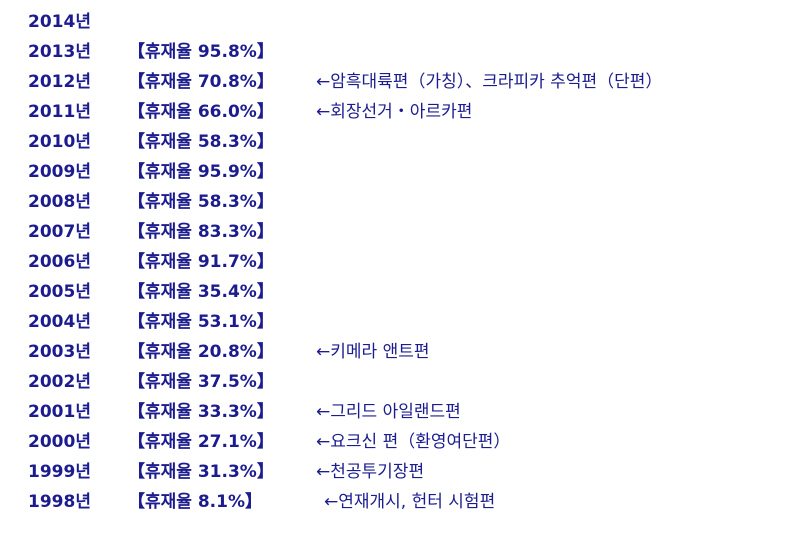  Describe the element at coordinates (59, 442) in the screenshot. I see `year: 2000년` at that location.